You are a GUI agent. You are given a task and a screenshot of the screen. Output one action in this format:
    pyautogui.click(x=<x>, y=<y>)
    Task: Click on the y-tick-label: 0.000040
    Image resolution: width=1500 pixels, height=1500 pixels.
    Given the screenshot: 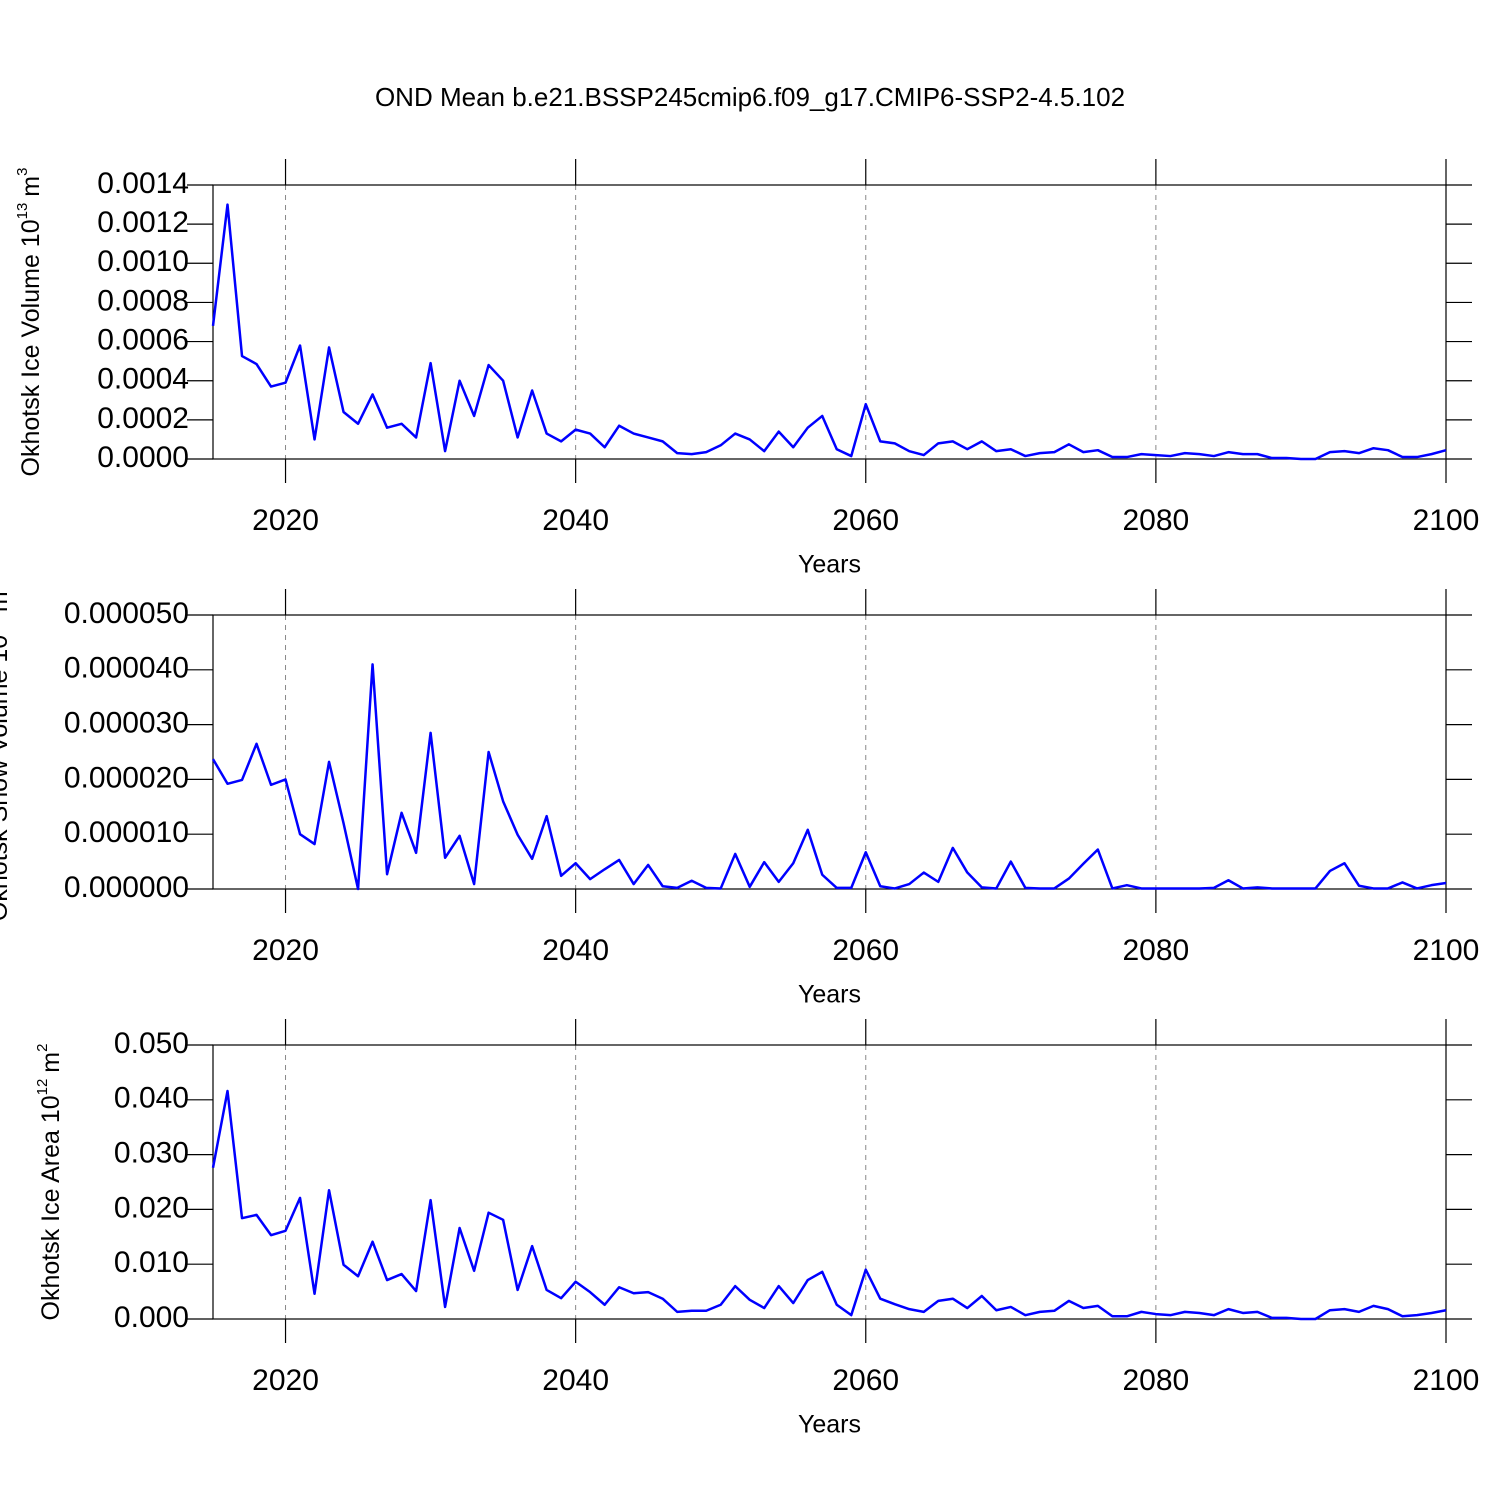 What is the action you would take?
    pyautogui.click(x=126, y=668)
    